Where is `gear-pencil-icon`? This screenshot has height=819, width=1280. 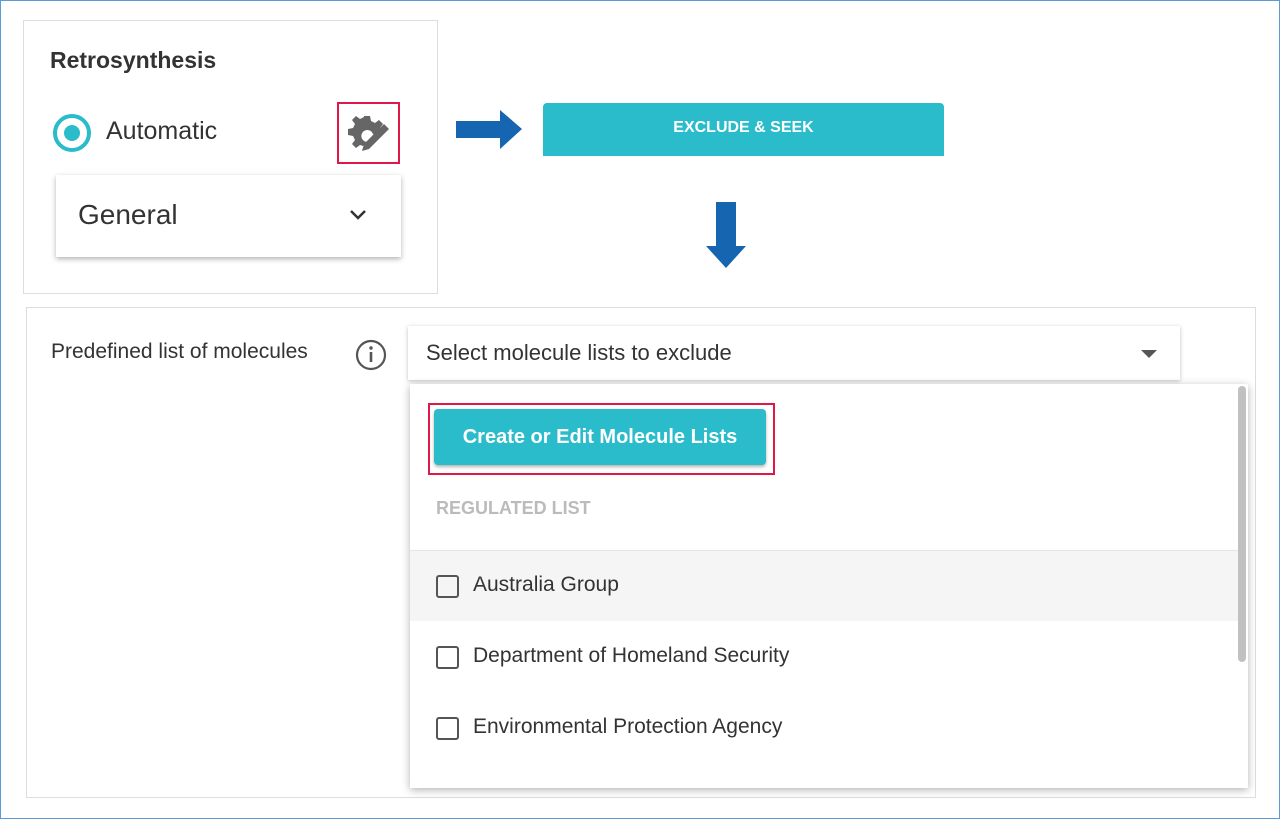 gear-pencil-icon is located at coordinates (369, 137).